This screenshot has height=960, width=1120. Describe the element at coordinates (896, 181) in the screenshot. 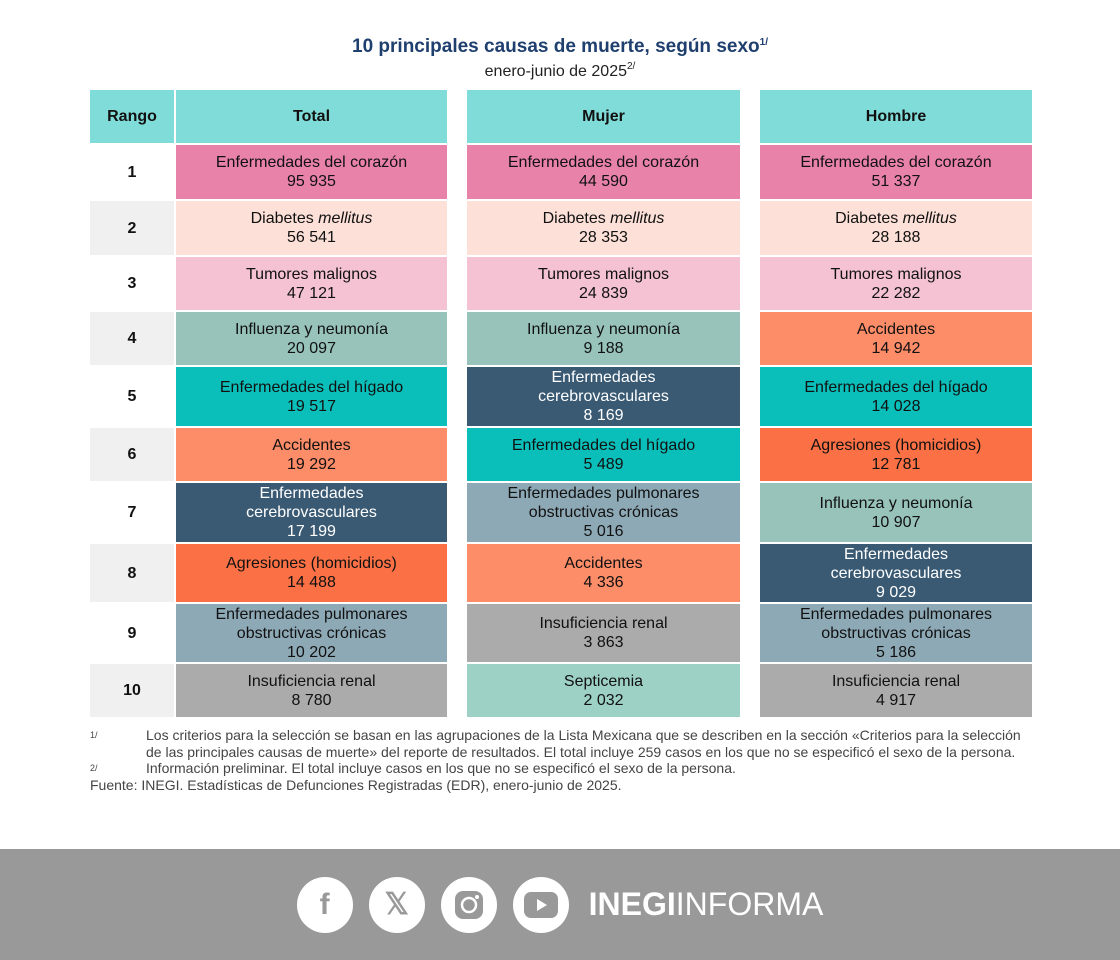

I see `death-count: 51 337` at that location.